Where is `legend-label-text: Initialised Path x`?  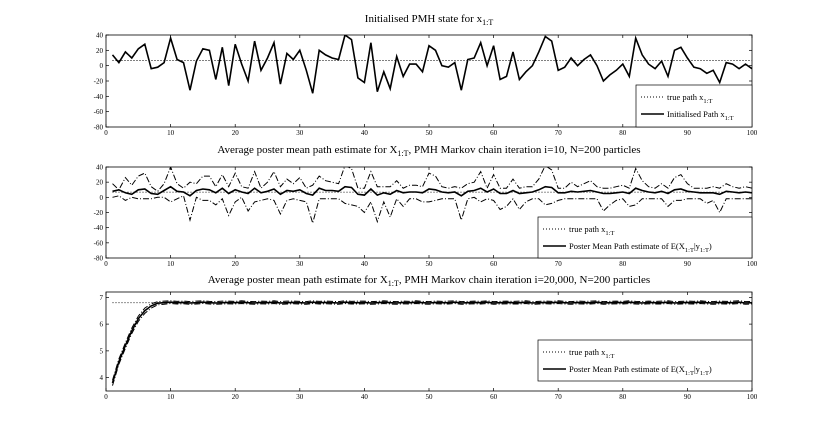
legend-label-text: Initialised Path x is located at coordinates (696, 114).